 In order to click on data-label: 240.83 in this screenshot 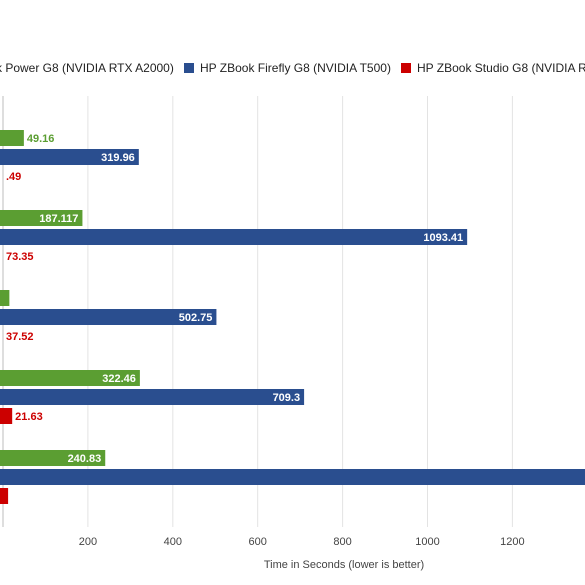, I will do `click(85, 459)`.